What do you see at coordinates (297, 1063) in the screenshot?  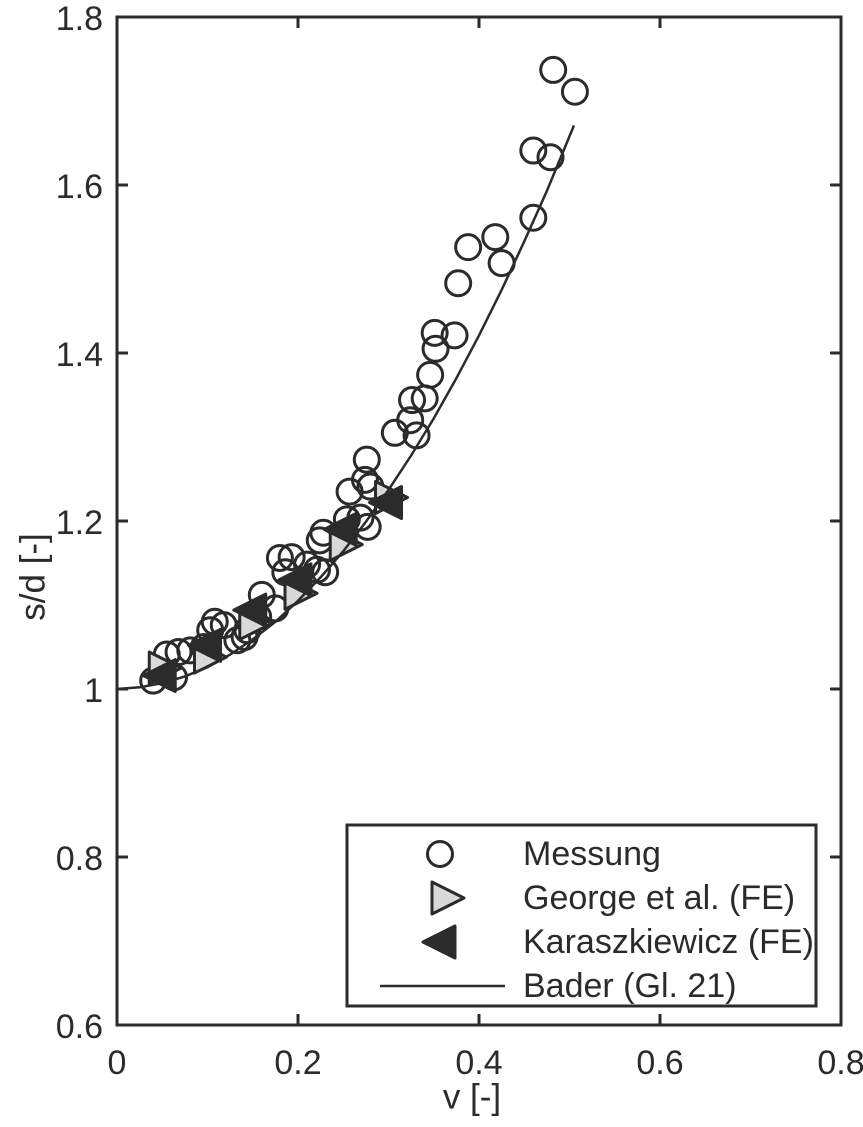 I see `x-tick-label: 0.2` at bounding box center [297, 1063].